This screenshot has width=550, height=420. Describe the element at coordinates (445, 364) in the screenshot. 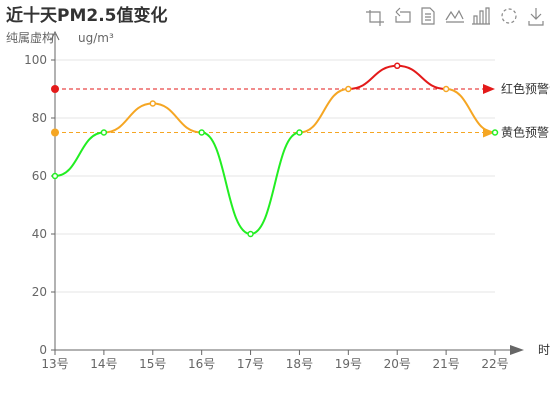

I see `x-tick-label: 21号` at that location.